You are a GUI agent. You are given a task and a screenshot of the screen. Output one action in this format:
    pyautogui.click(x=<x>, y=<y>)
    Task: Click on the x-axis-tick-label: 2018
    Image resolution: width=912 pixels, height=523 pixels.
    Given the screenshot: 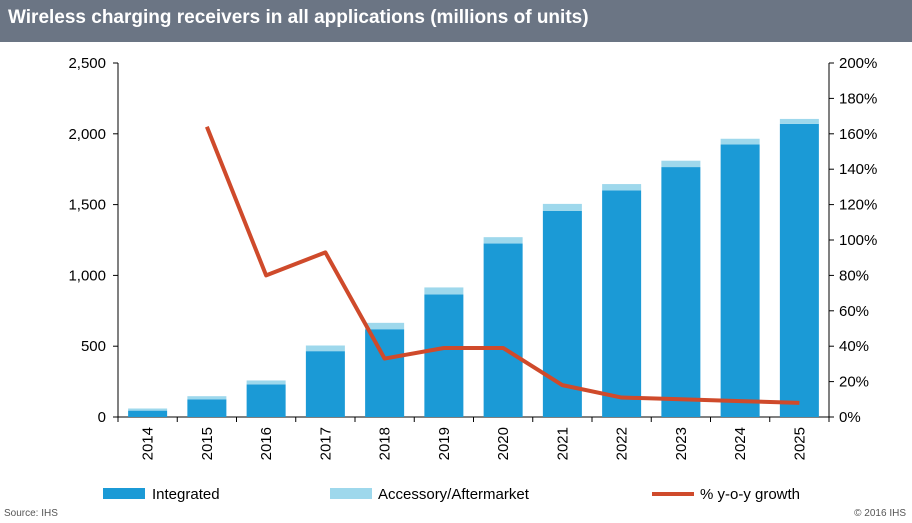 What is the action you would take?
    pyautogui.click(x=385, y=443)
    